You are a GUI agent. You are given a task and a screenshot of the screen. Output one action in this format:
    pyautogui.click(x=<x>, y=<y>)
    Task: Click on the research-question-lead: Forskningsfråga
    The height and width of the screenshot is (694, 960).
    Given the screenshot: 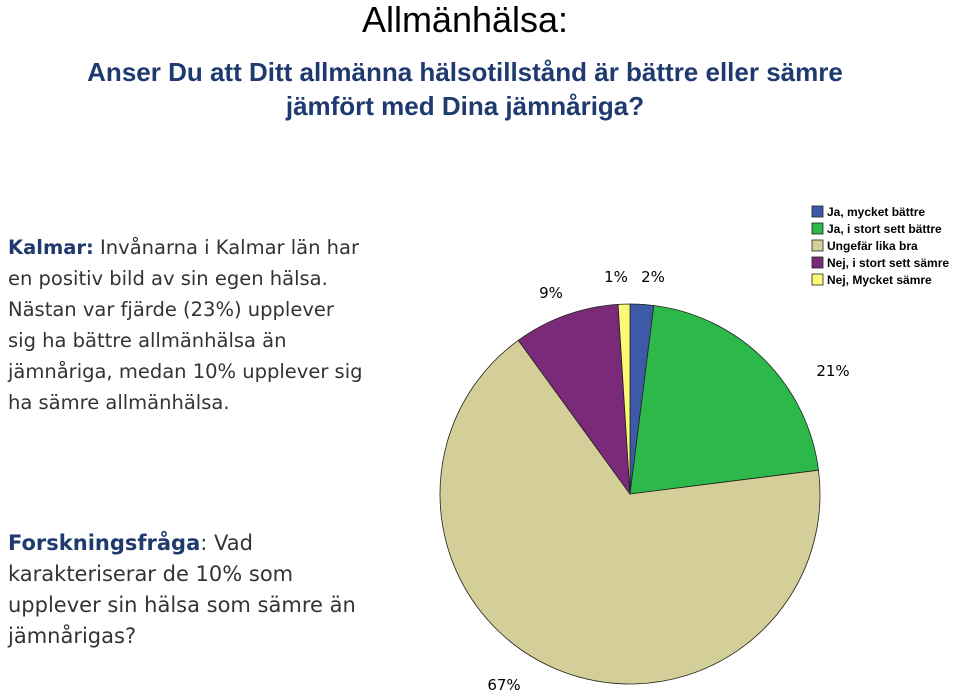 What is the action you would take?
    pyautogui.click(x=104, y=543)
    